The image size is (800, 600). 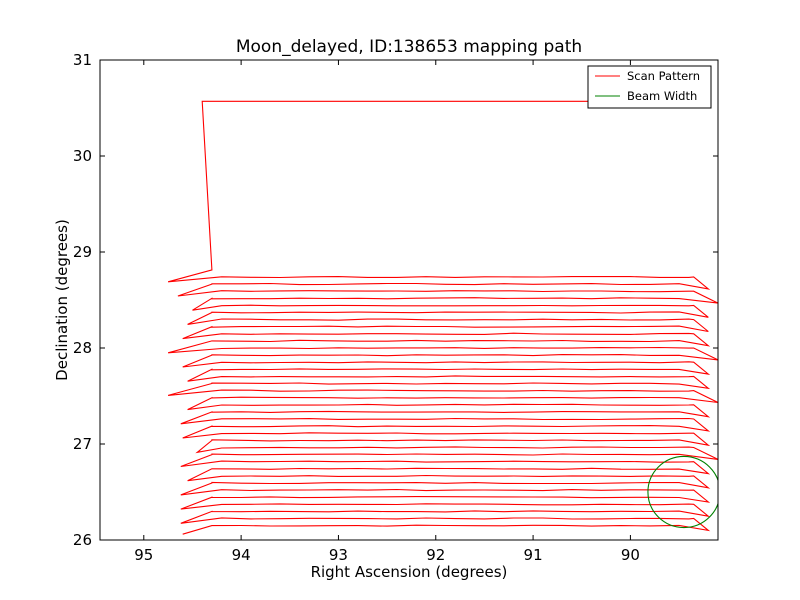 I want to click on y-tick-label: 26, so click(x=82, y=540).